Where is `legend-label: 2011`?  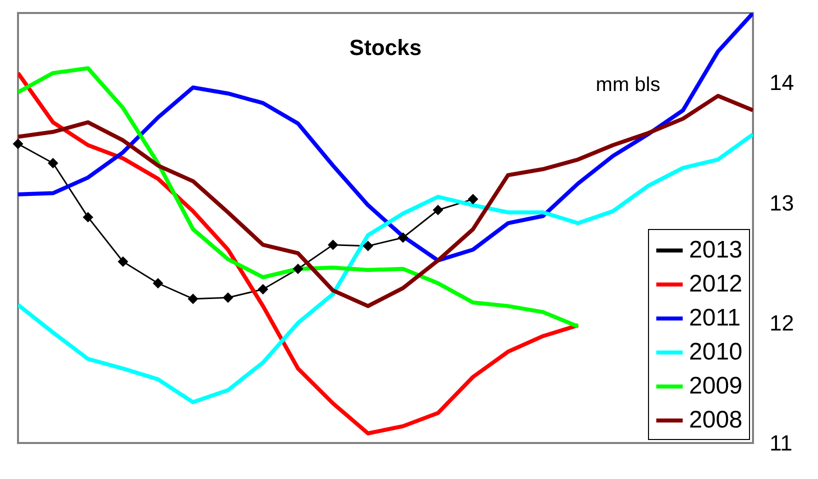
legend-label: 2011 is located at coordinates (715, 318).